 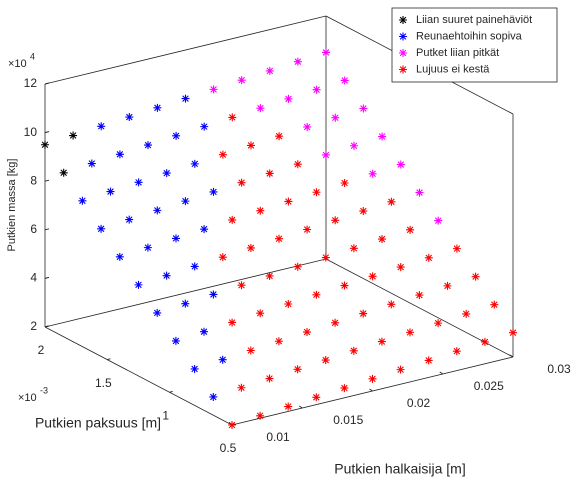 What do you see at coordinates (17, 64) in the screenshot?
I see `z-multiplier: ×10` at bounding box center [17, 64].